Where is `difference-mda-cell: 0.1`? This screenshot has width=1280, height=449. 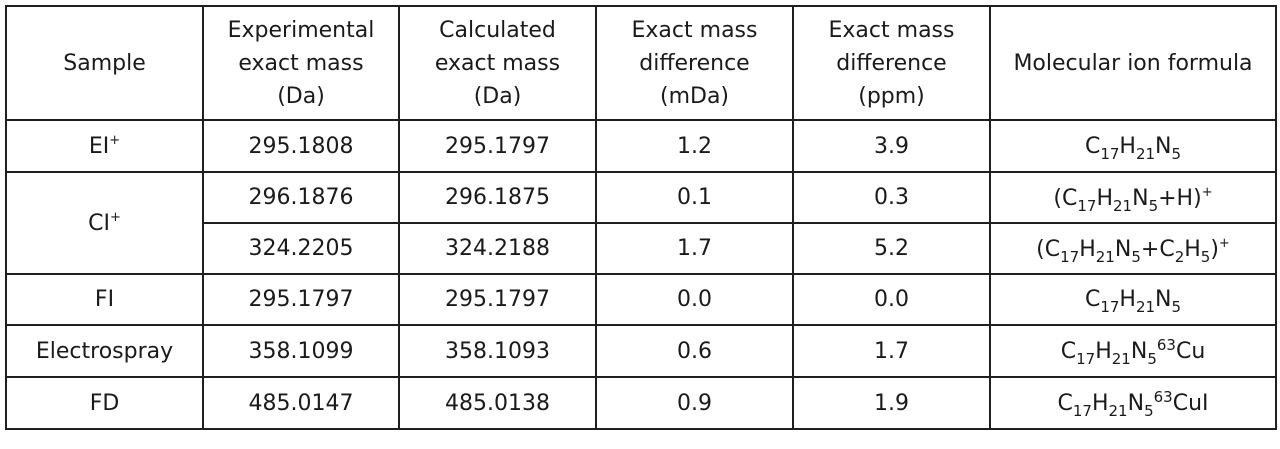 difference-mda-cell: 0.1 is located at coordinates (694, 197).